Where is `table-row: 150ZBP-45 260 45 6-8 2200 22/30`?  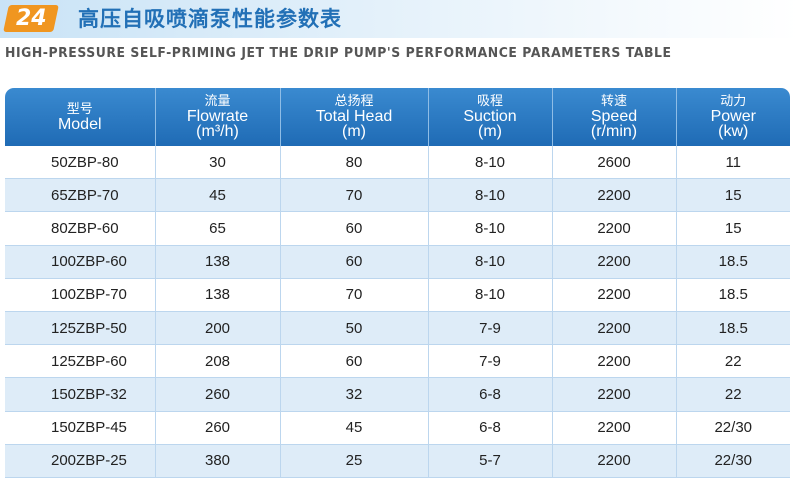
table-row: 150ZBP-45 260 45 6-8 2200 22/30 is located at coordinates (397, 428).